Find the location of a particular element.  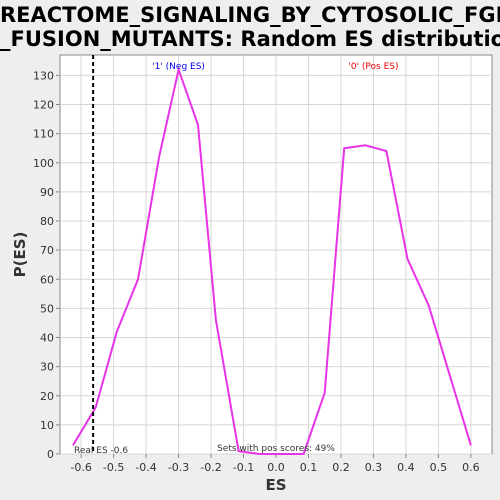

x-tick-label: 0.6 is located at coordinates (471, 467).